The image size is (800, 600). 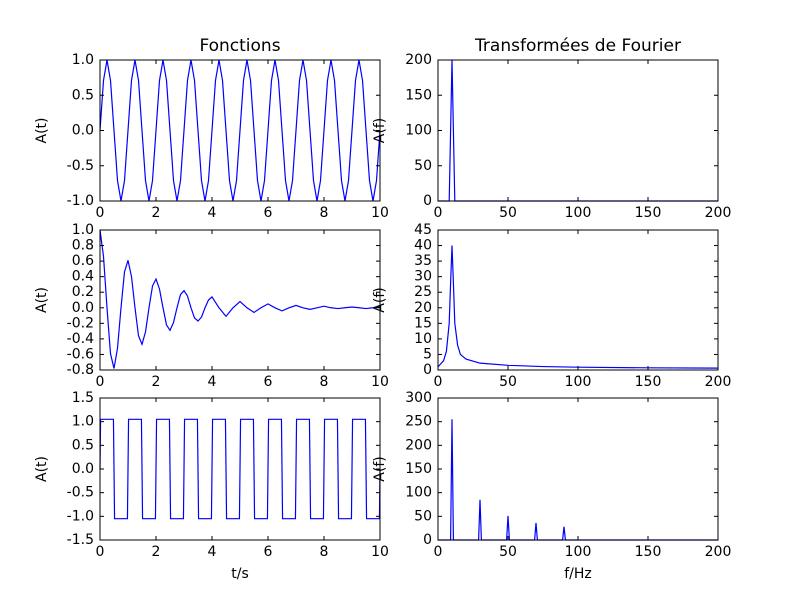 What do you see at coordinates (423, 230) in the screenshot?
I see `y-tick-label: 45` at bounding box center [423, 230].